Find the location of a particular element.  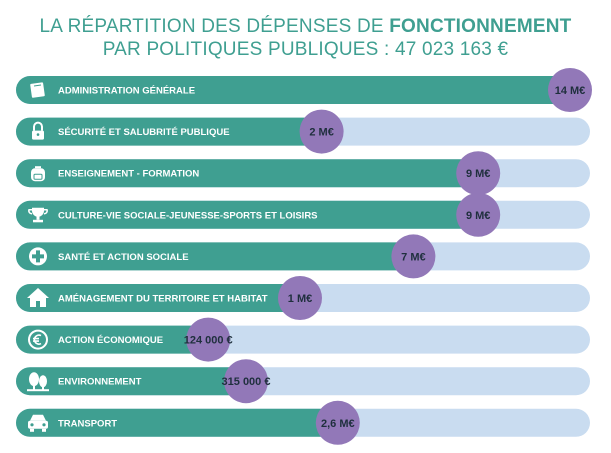

value-label: 14 M€ is located at coordinates (570, 91).